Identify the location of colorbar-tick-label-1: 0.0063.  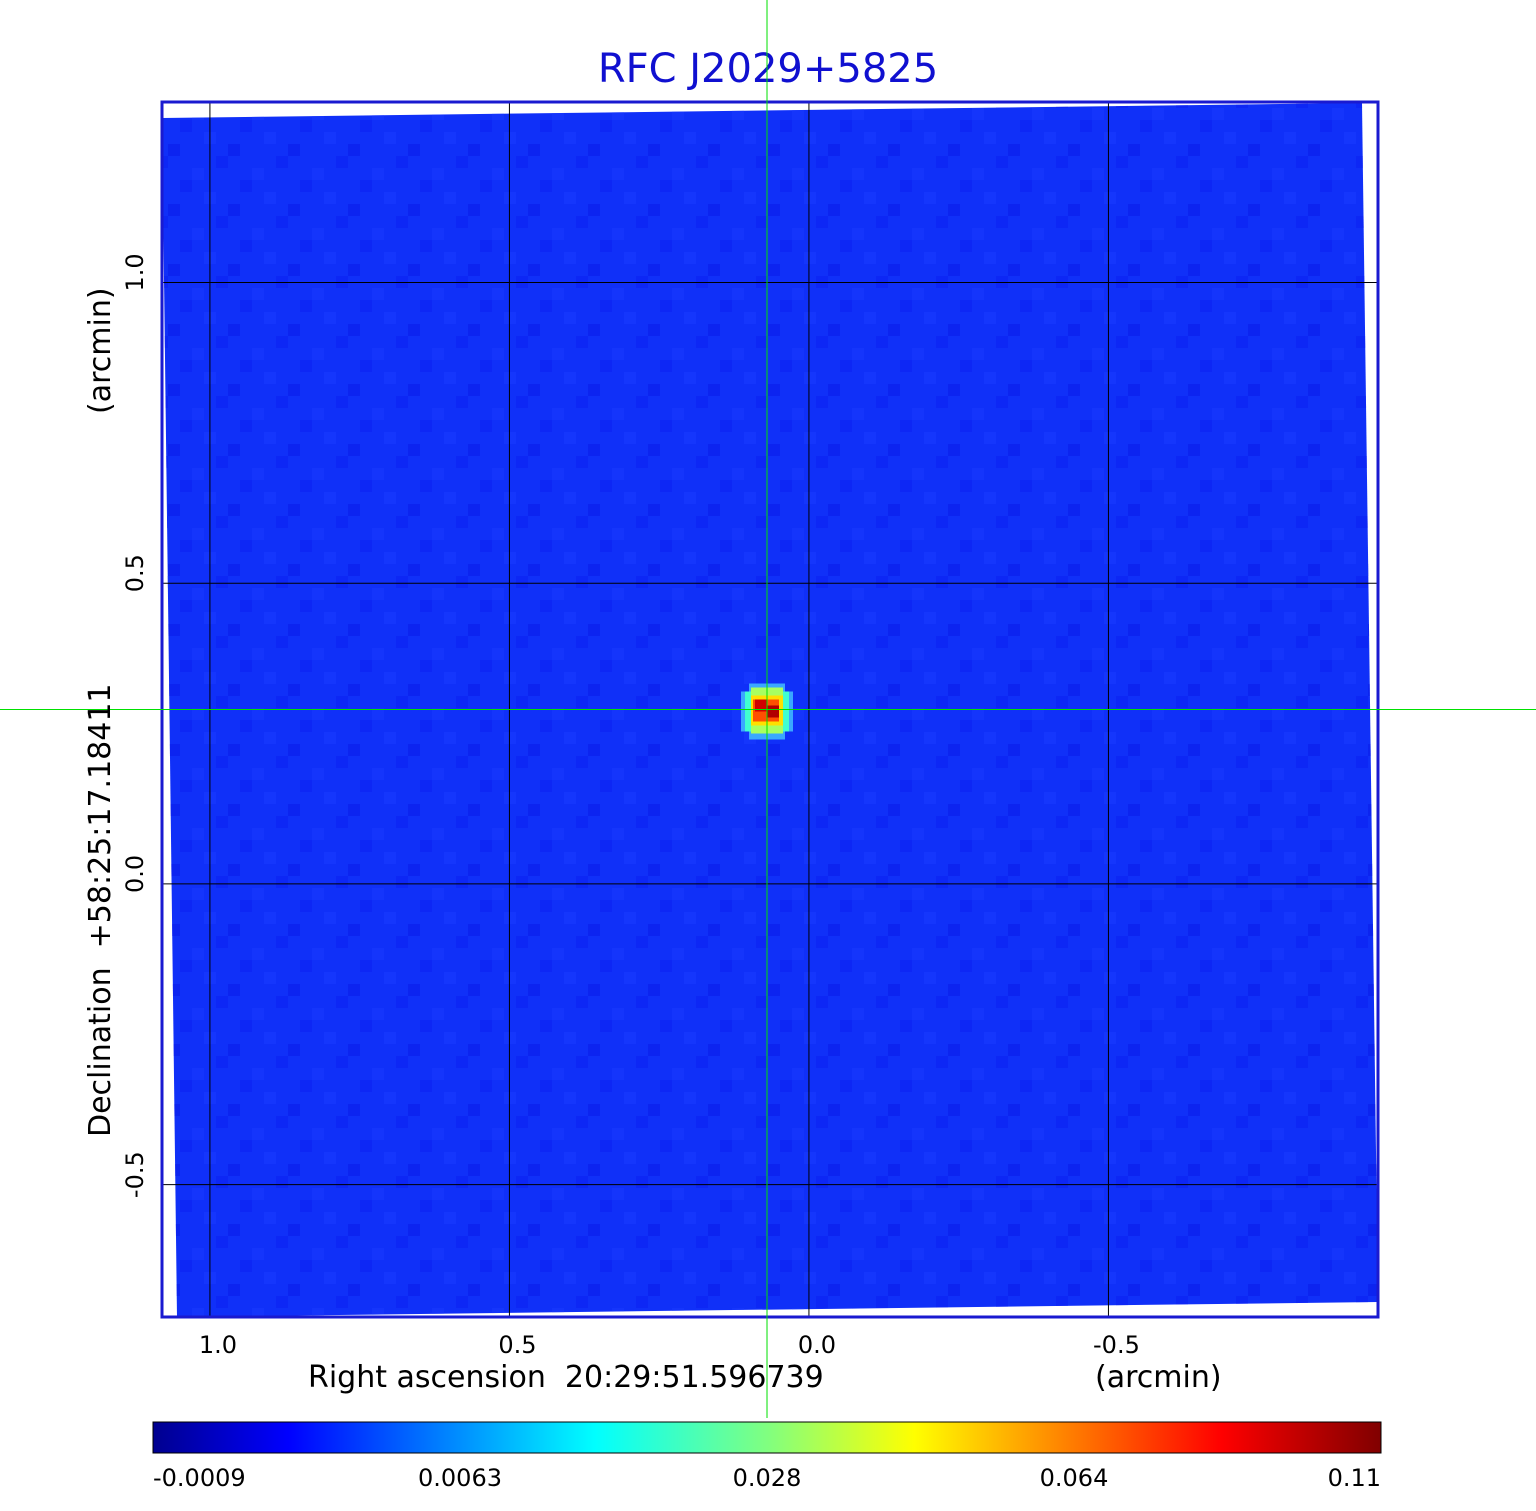
(460, 1478).